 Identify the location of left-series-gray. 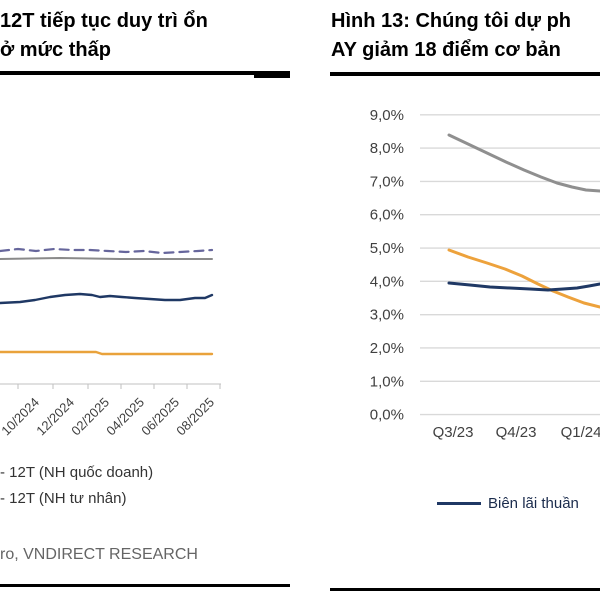
(106, 258).